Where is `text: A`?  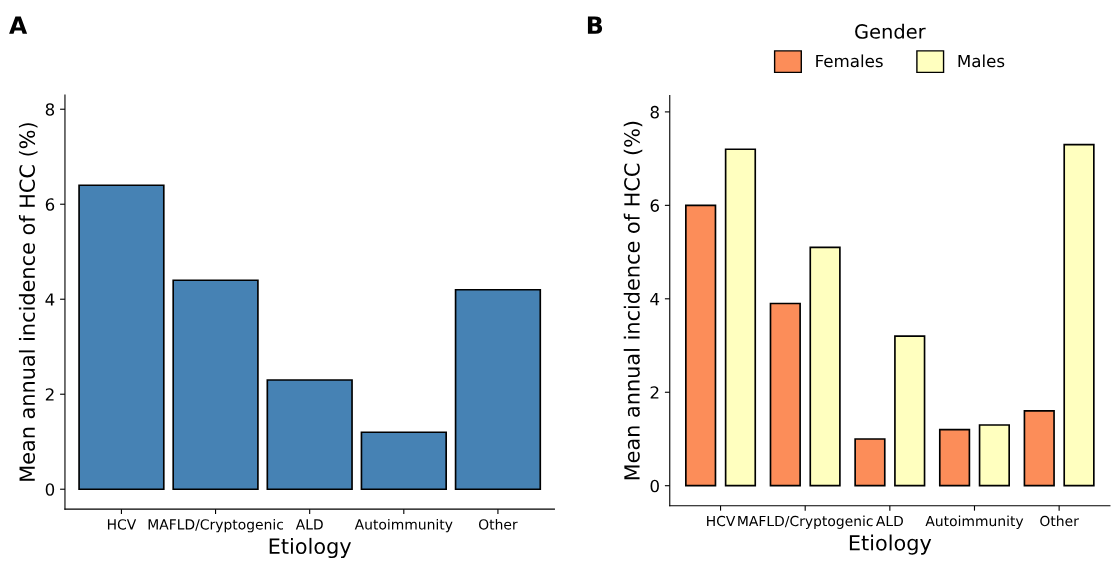
text: A is located at coordinates (18, 25).